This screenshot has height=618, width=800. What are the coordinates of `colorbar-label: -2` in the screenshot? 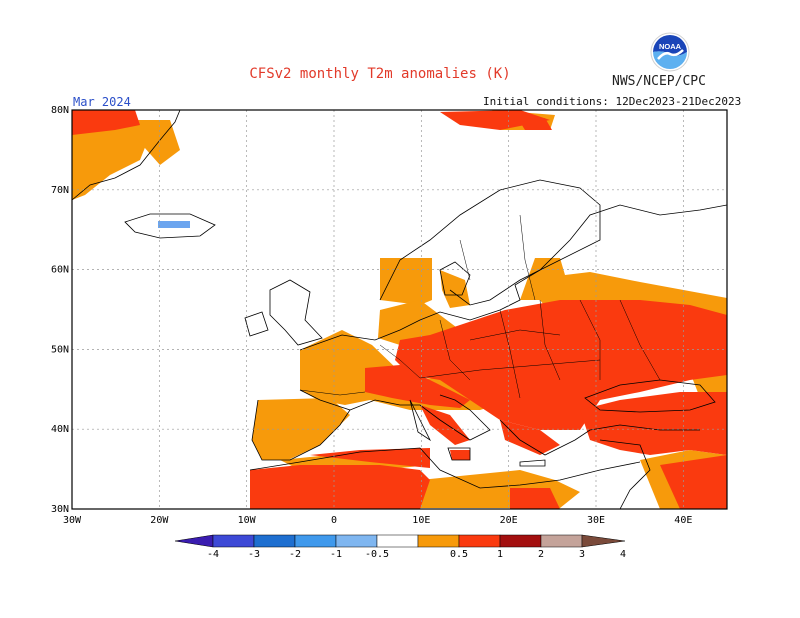 It's located at (295, 554).